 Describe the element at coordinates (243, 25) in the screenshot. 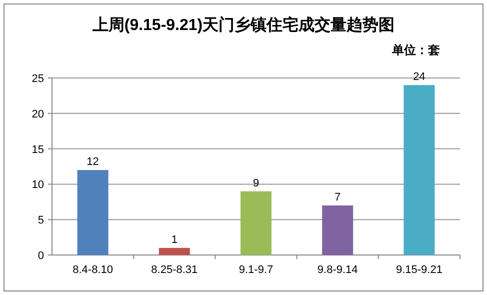

I see `title: 上周(9.15-9.21)天门乡镇住宅成交量趋势图` at that location.